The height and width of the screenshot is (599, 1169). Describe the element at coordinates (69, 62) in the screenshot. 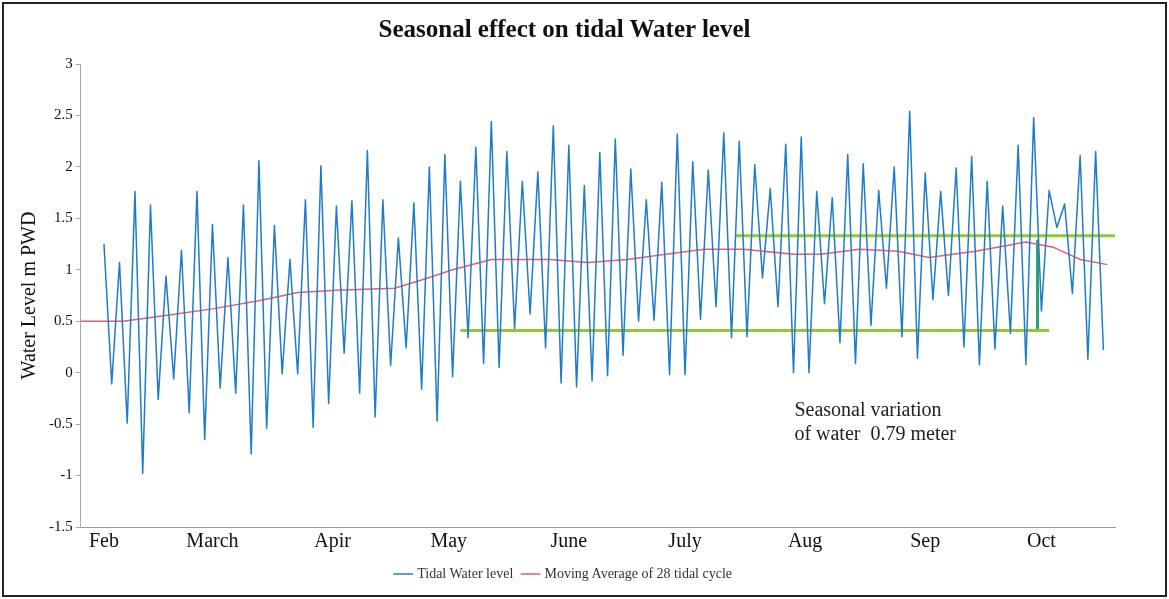

I see `y-tick-label: 3` at that location.